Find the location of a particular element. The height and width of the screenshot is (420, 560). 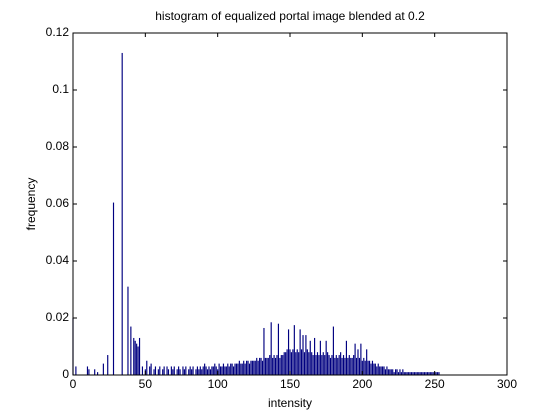

y-tick-label: 0.04 is located at coordinates (58, 260).